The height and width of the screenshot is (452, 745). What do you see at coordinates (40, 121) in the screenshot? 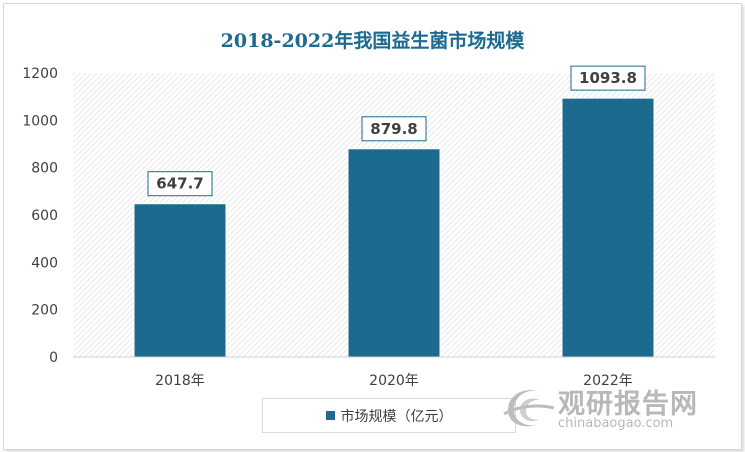
I see `y-tick-label: 1000` at bounding box center [40, 121].